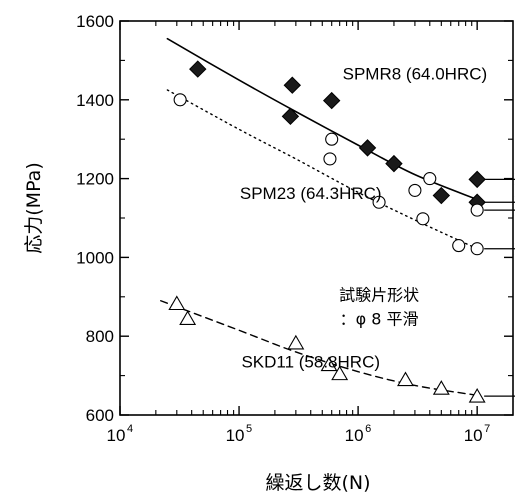 This screenshot has height=498, width=515. Describe the element at coordinates (311, 193) in the screenshot. I see `annotation-spm23: SPM23 (64.3HRC)` at that location.